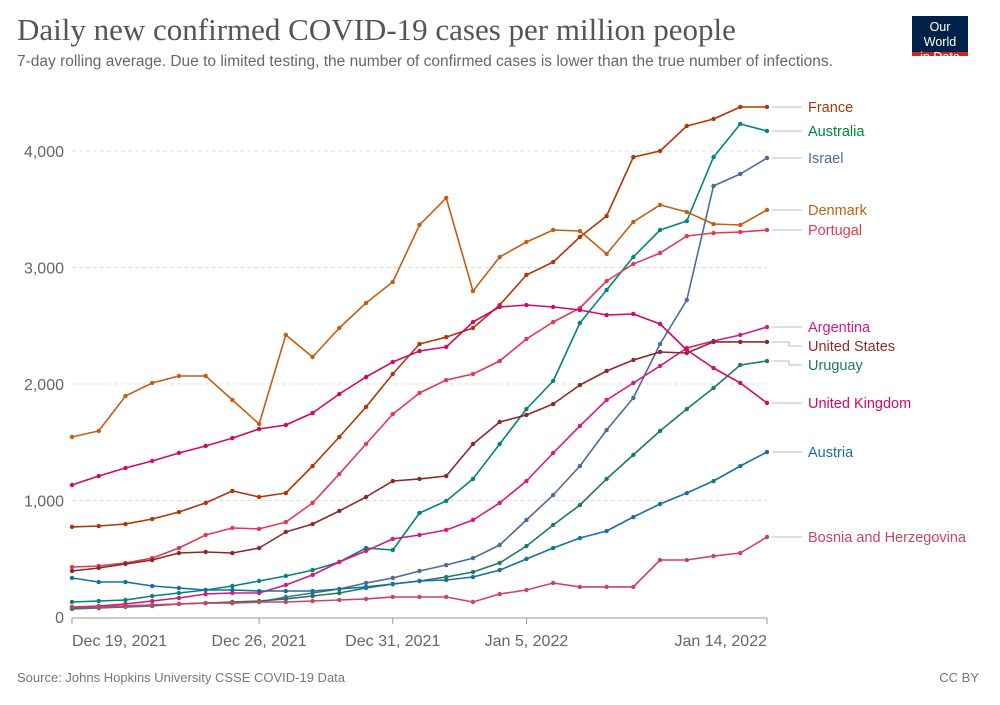 The image size is (1000, 705). What do you see at coordinates (419, 521) in the screenshot?
I see `series-austria` at bounding box center [419, 521].